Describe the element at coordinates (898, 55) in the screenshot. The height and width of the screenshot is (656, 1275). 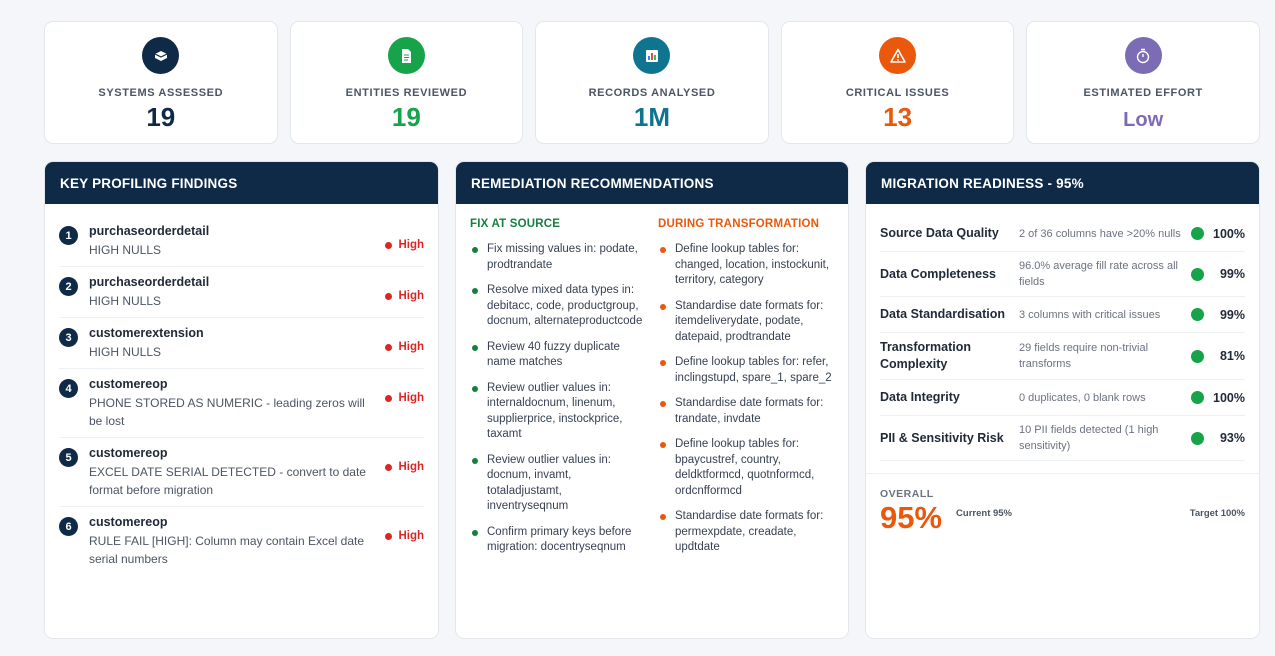
I see `warning-icon` at that location.